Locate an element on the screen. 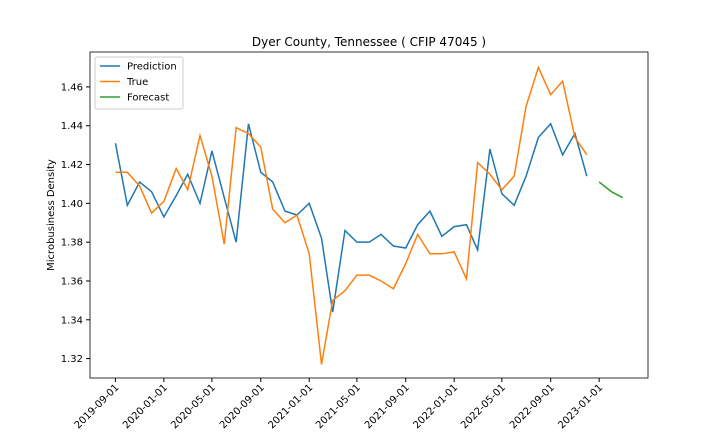 The width and height of the screenshot is (720, 436). x-tick-label: 2021-09-01 is located at coordinates (387, 406).